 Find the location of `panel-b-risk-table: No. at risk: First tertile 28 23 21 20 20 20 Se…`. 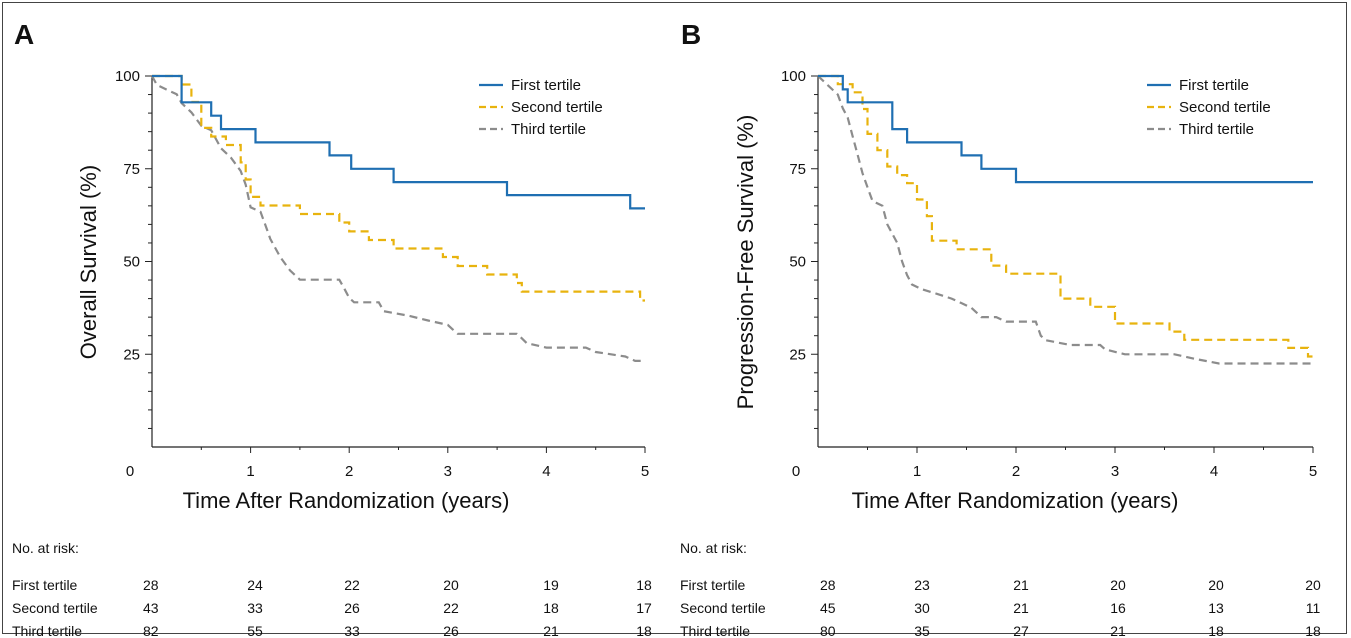

panel-b-risk-table: No. at risk: First tertile 28 23 21 20 20 20 Se… is located at coordinates (1000, 589).